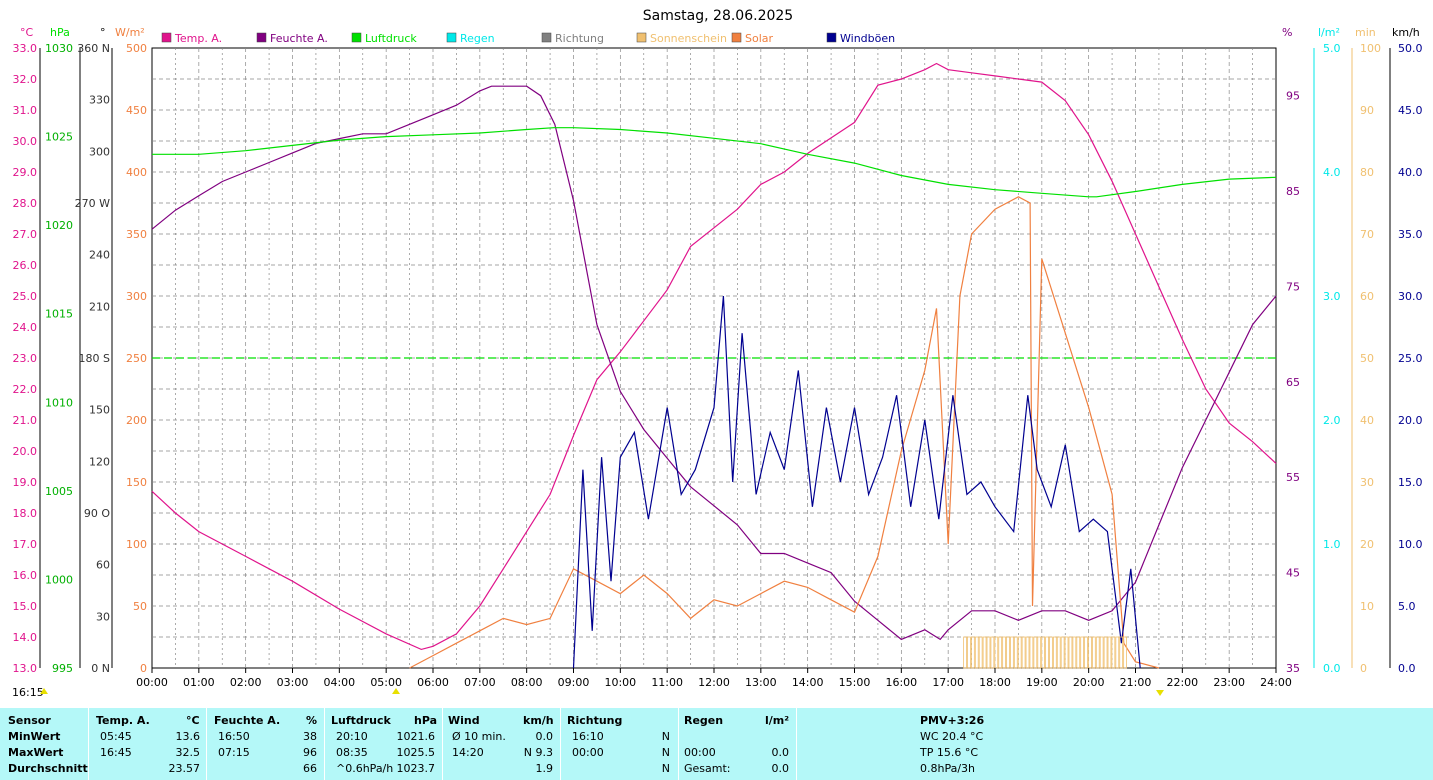  Describe the element at coordinates (1410, 296) in the screenshot. I see `wind-tick-label: 30.0` at that location.